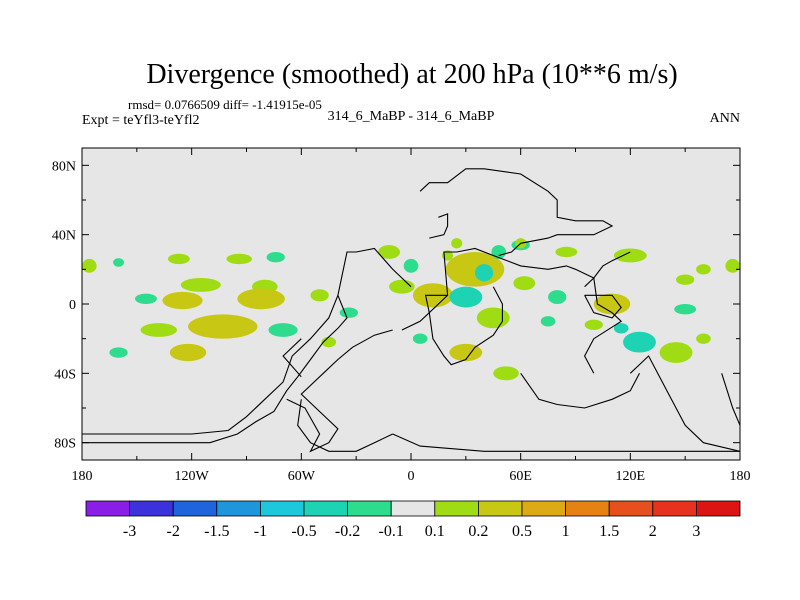 This screenshot has height=600, width=800. I want to click on colorbar-label: 1, so click(566, 531).